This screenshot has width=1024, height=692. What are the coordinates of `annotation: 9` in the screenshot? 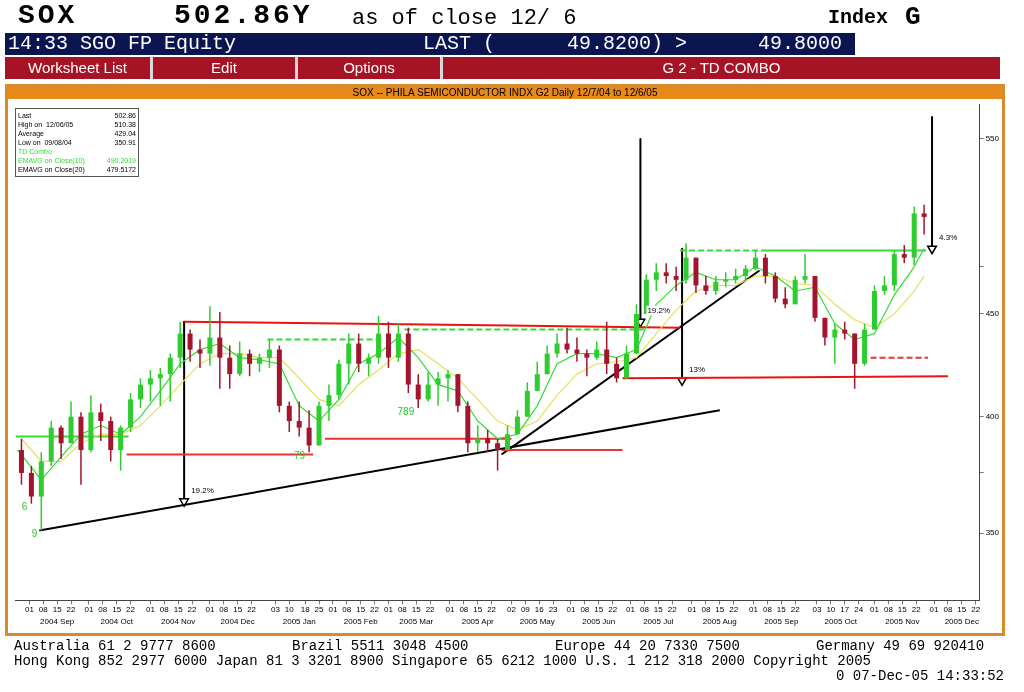 It's located at (34, 534).